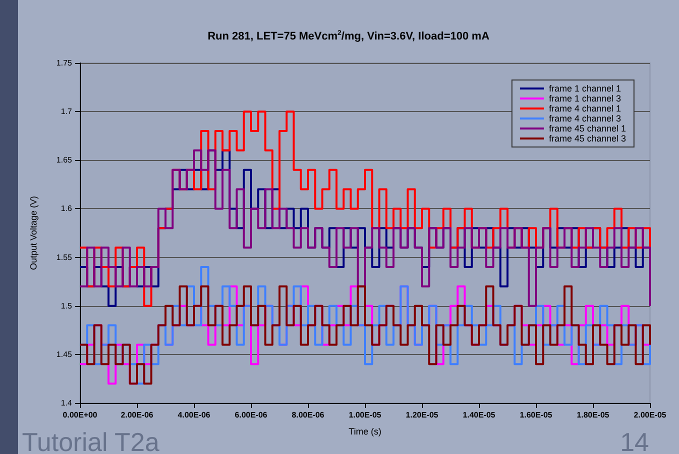  I want to click on x-tick-label: 1.40E-05, so click(479, 415).